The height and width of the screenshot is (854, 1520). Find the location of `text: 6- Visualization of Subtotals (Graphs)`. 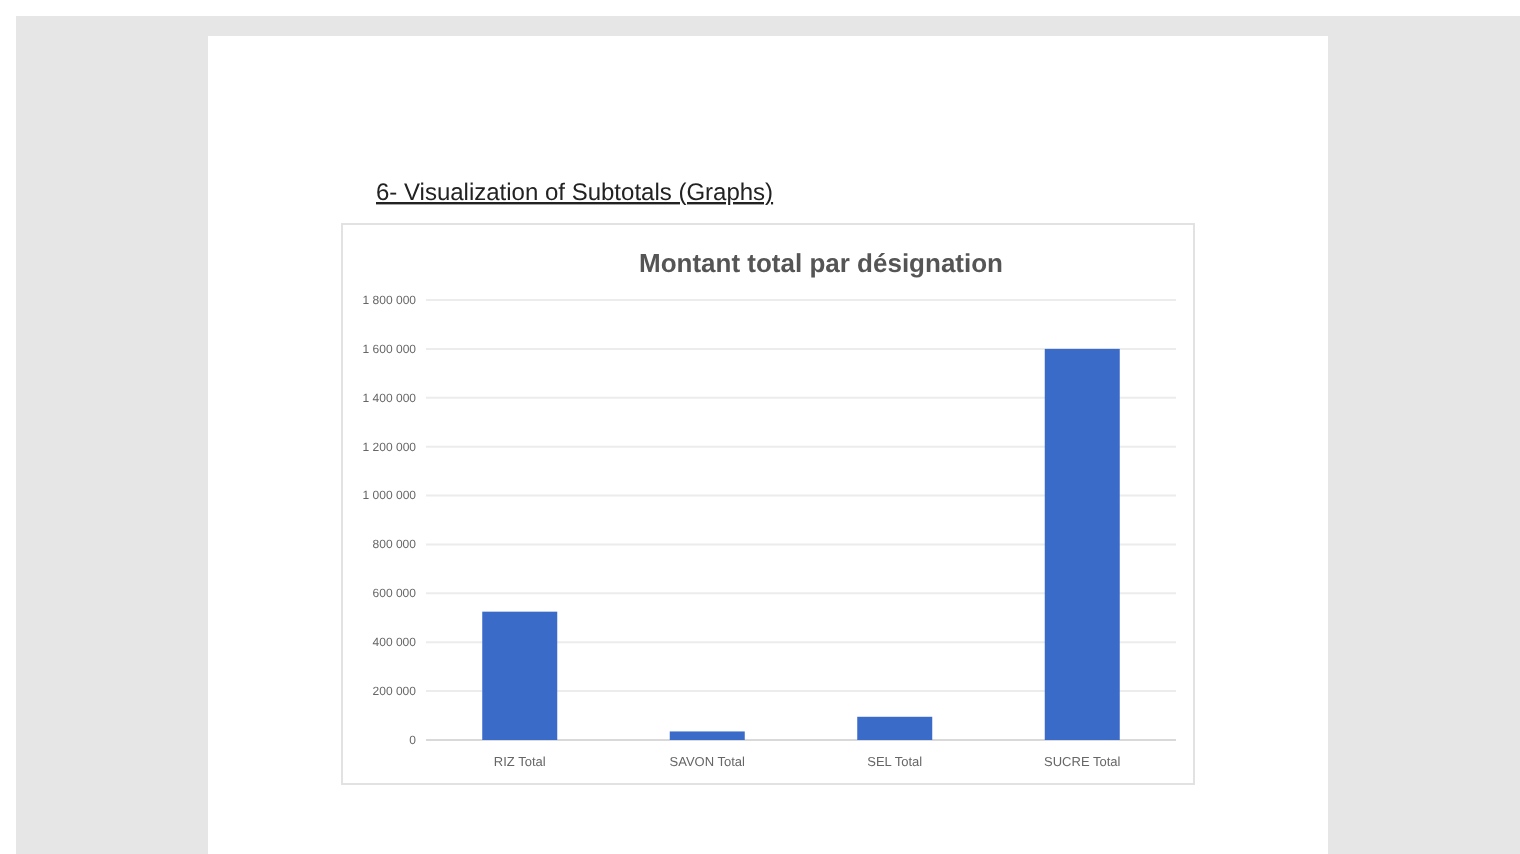

text: 6- Visualization of Subtotals (Graphs) is located at coordinates (575, 192).